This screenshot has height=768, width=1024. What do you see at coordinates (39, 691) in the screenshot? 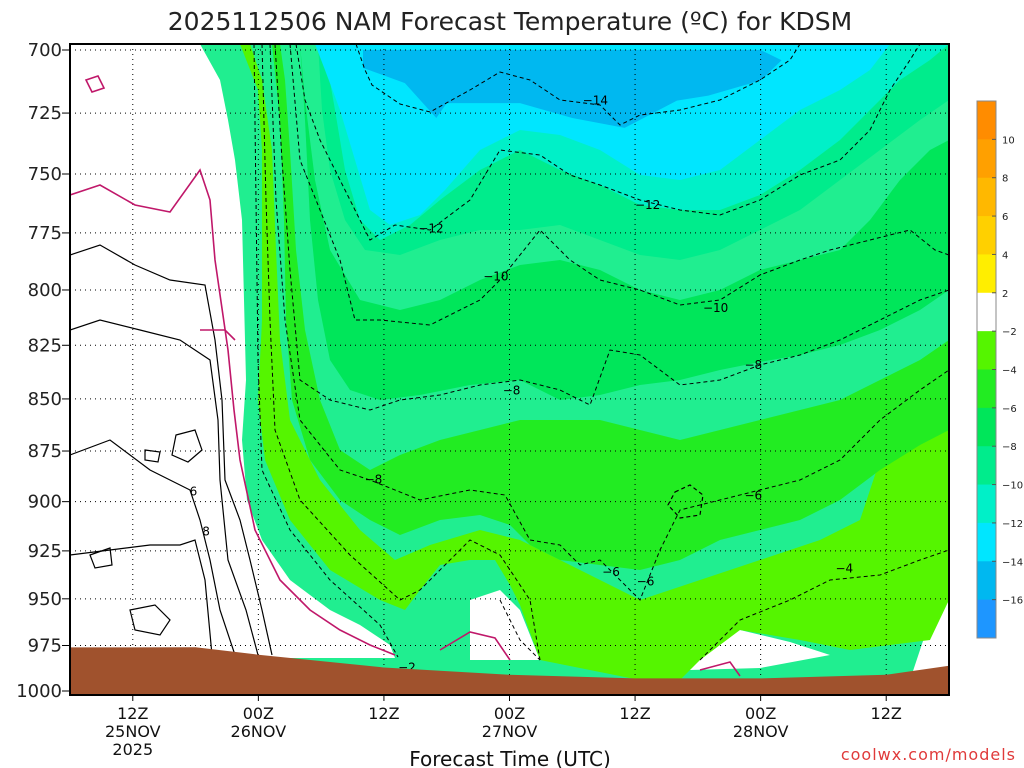
I see `y-tick-label: 1000` at bounding box center [39, 691].